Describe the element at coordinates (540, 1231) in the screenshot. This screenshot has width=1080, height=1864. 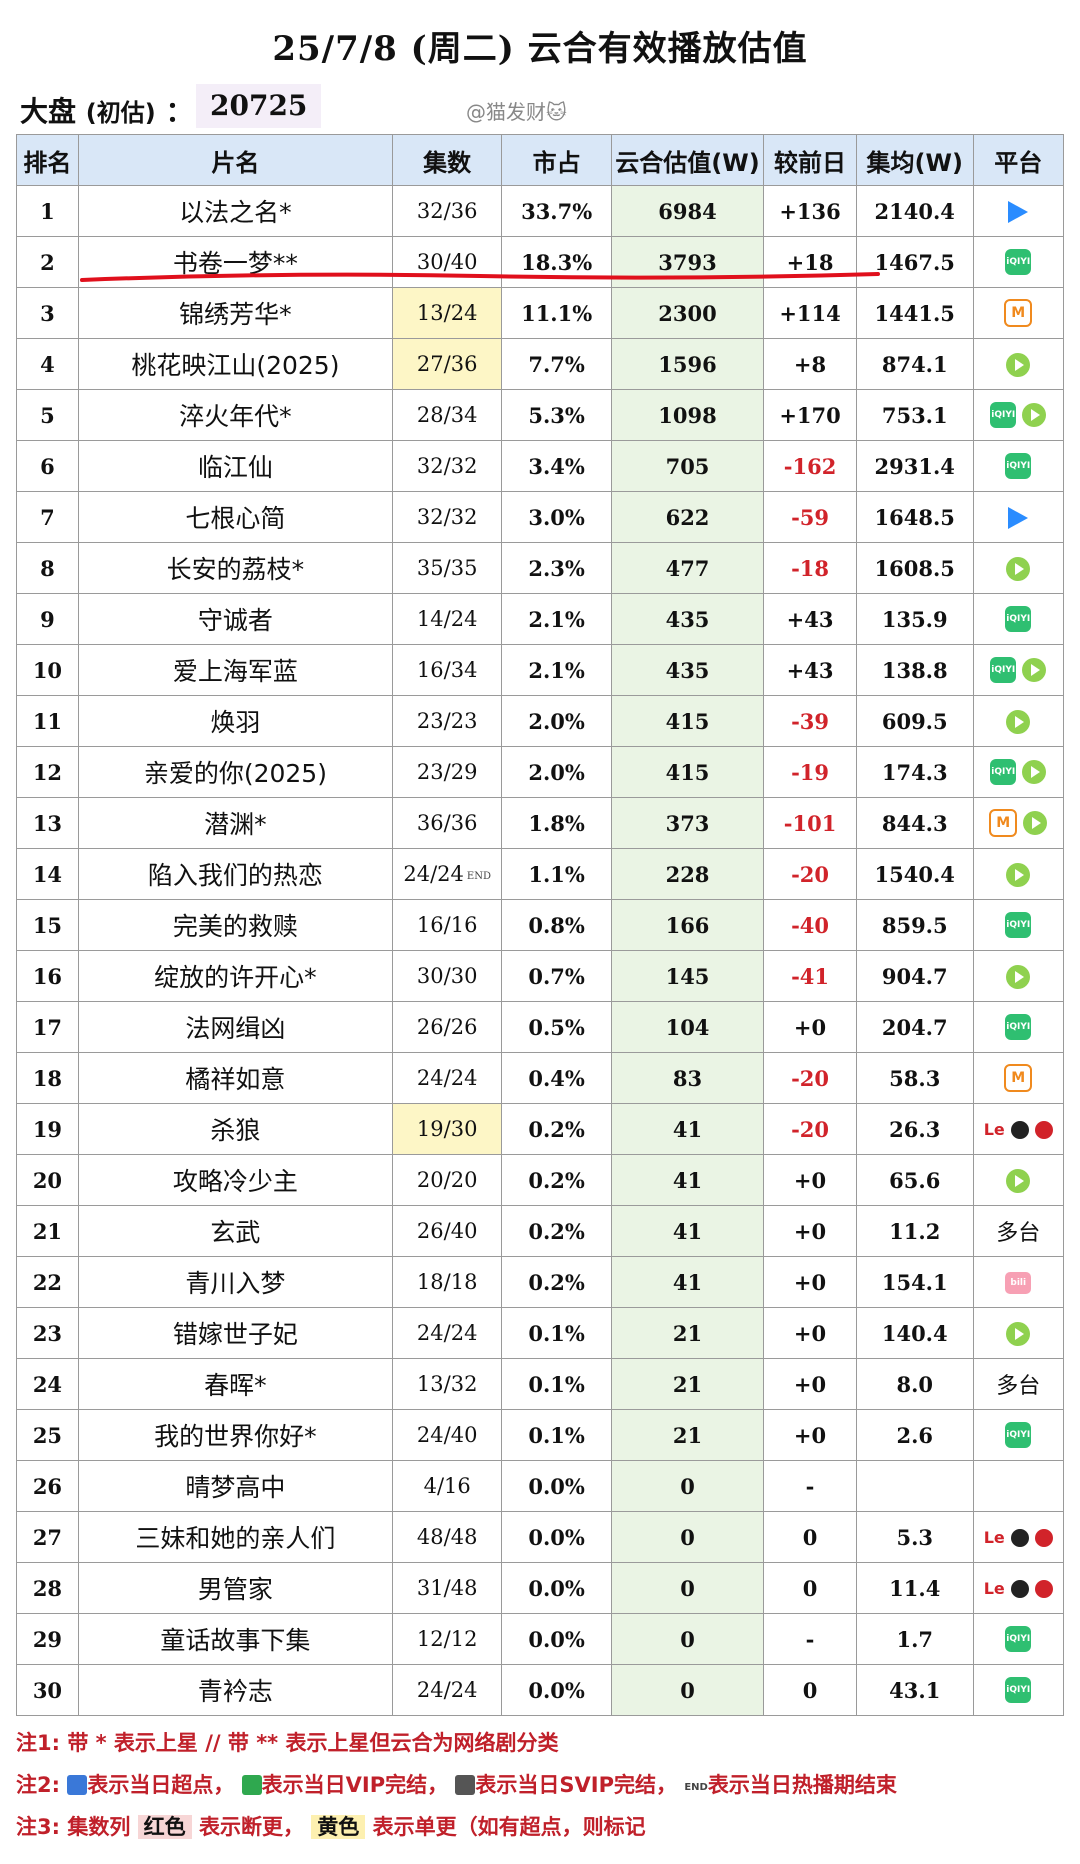
I see `table-row: 21 玄武 26/40 0.2% 41 +0 11.2 多台` at that location.